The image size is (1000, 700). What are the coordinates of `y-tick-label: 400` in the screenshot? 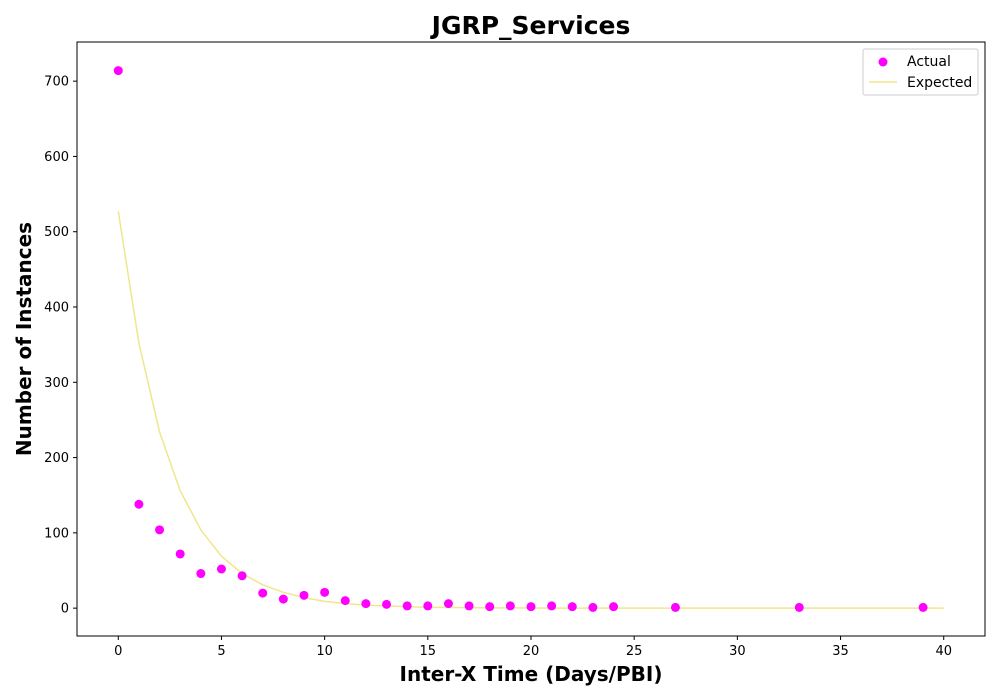 It's located at (56, 308).